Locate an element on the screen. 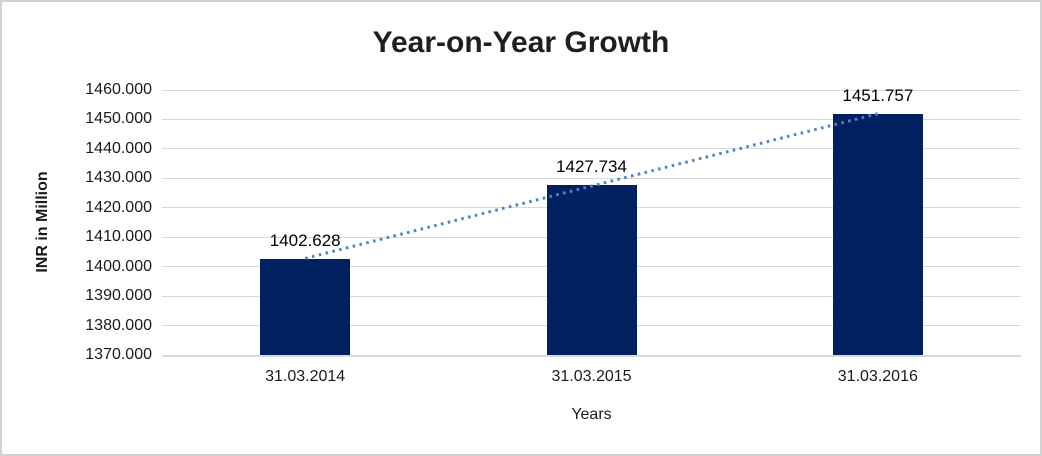 The width and height of the screenshot is (1042, 456). y-tick-label: 1400.000 is located at coordinates (118, 266).